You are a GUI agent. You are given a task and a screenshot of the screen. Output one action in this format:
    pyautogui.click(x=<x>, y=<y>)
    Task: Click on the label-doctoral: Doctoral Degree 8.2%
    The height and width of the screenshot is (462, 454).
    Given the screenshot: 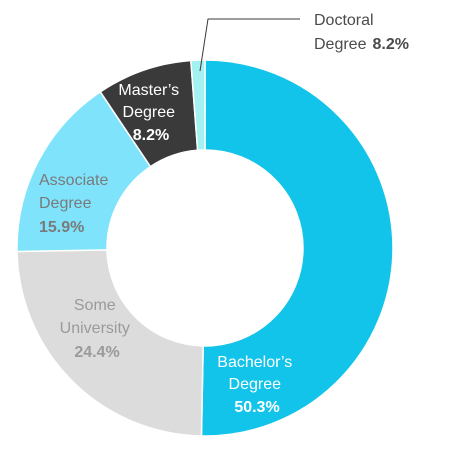 What is the action you would take?
    pyautogui.click(x=361, y=32)
    